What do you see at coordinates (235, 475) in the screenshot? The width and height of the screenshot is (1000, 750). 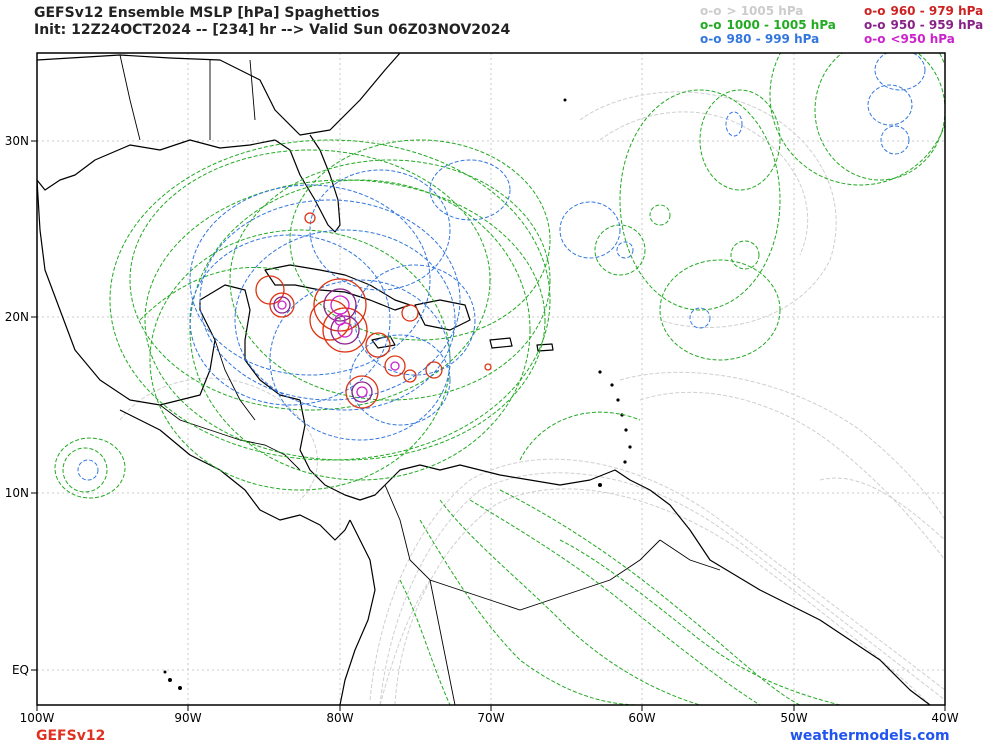 I see `central-america-pacific` at bounding box center [235, 475].